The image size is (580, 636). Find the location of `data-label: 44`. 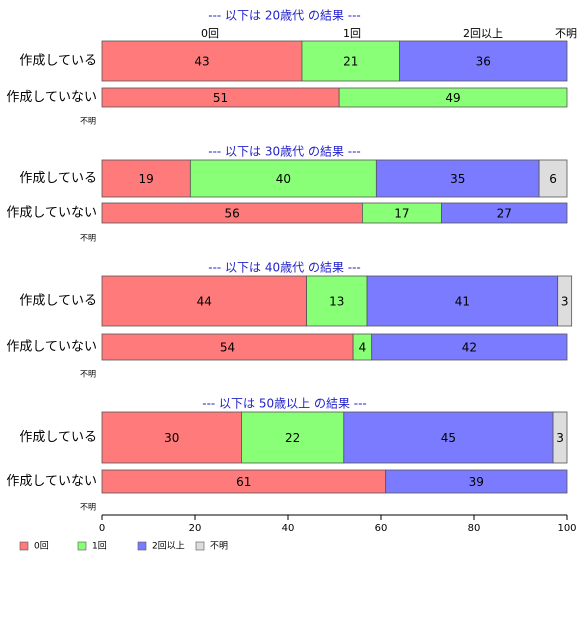

data-label: 44 is located at coordinates (204, 302).